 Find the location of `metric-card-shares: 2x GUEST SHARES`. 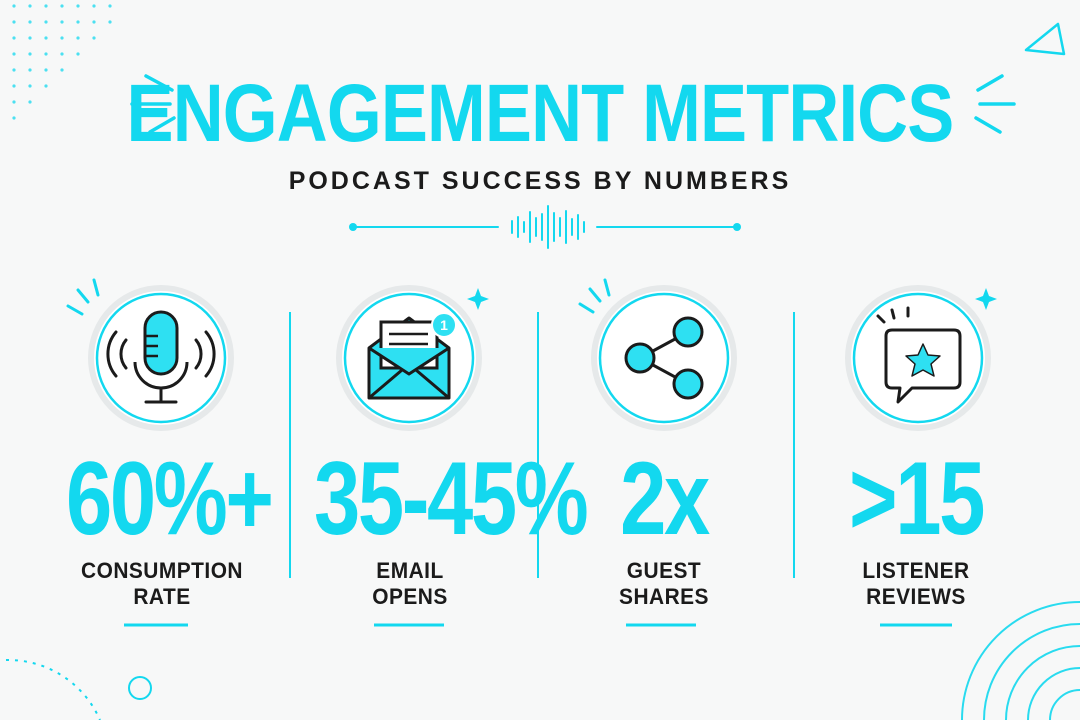

metric-card-shares: 2x GUEST SHARES is located at coordinates (664, 525).